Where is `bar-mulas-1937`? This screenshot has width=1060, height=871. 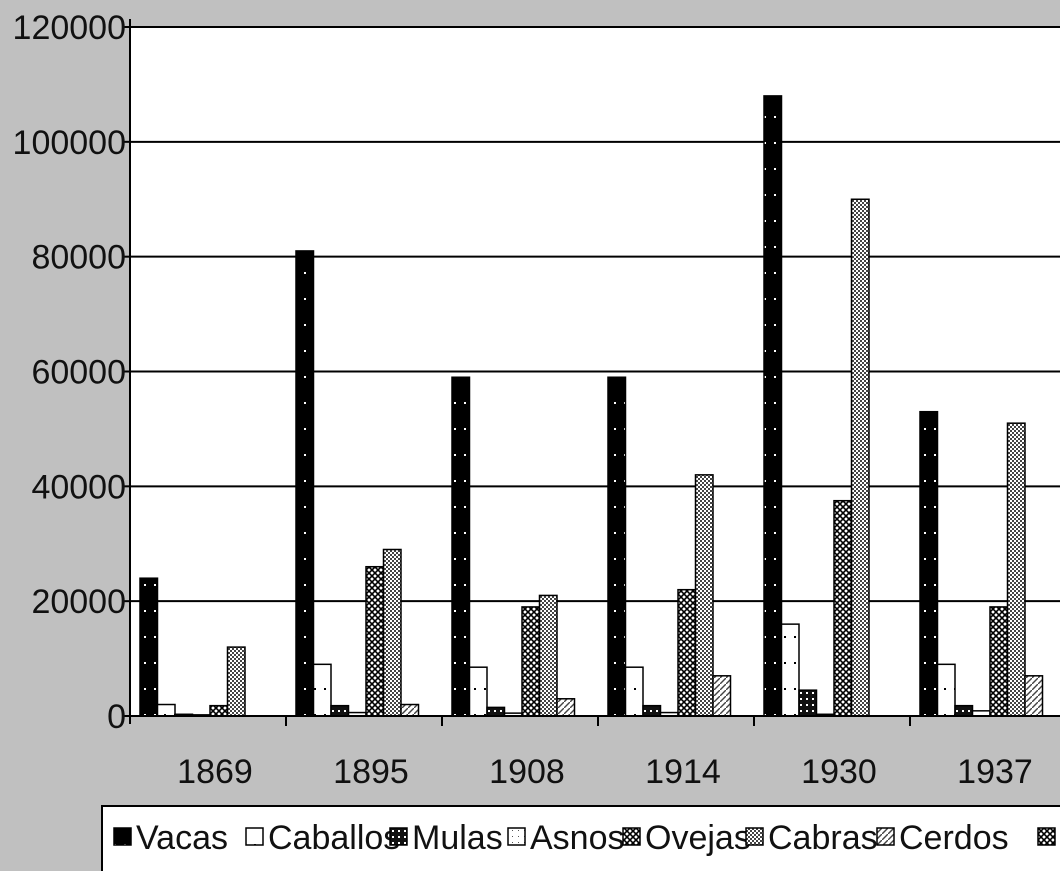
bar-mulas-1937 is located at coordinates (964, 710).